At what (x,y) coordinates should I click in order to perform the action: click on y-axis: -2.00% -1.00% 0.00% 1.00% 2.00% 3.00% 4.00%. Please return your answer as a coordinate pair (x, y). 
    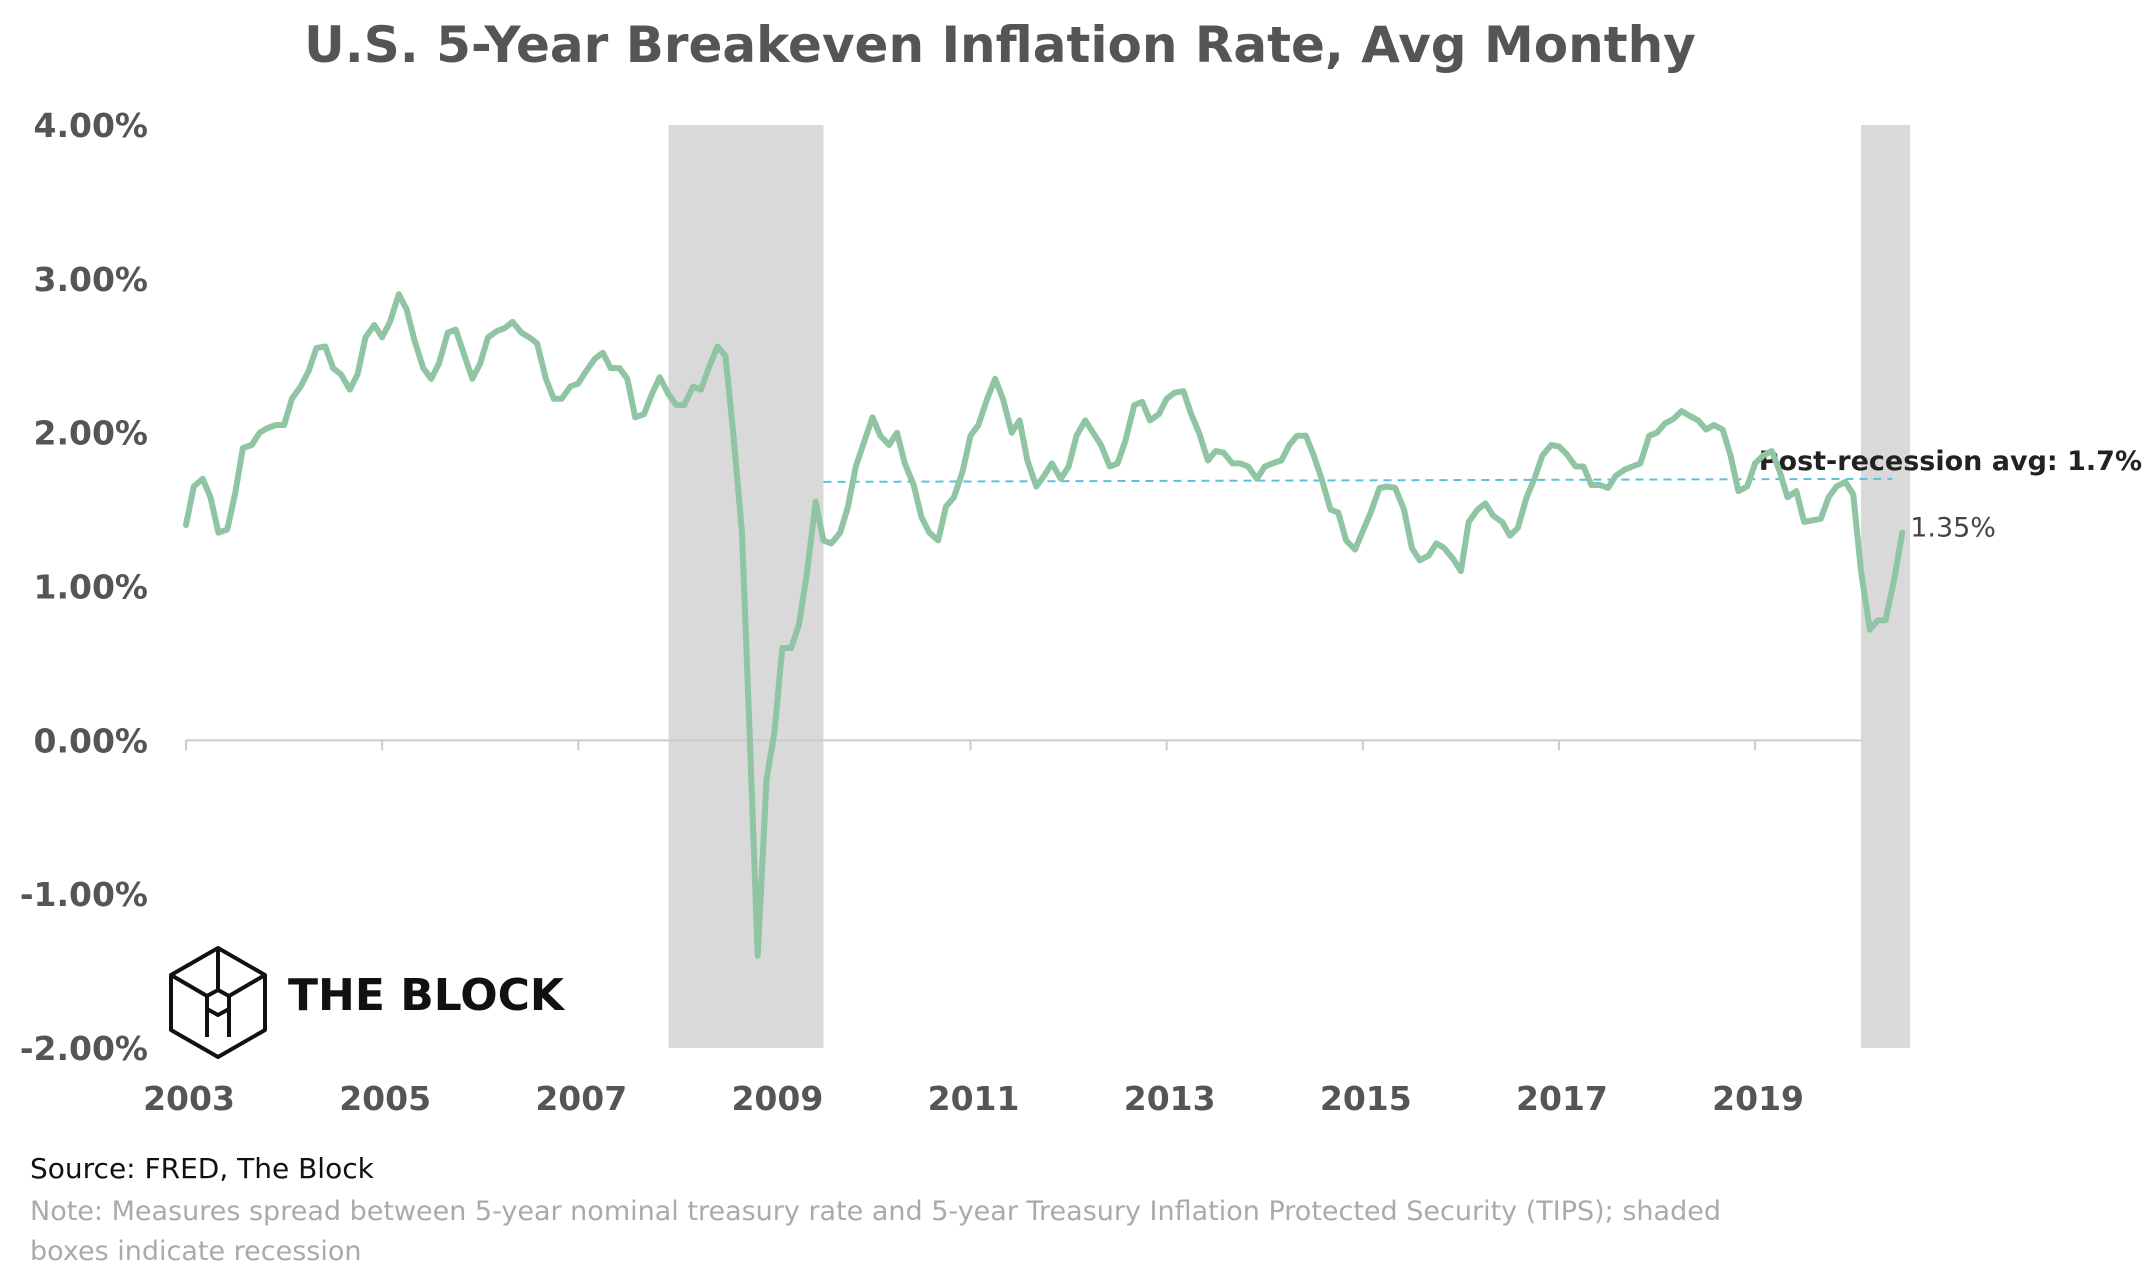
    Looking at the image, I should click on (84, 587).